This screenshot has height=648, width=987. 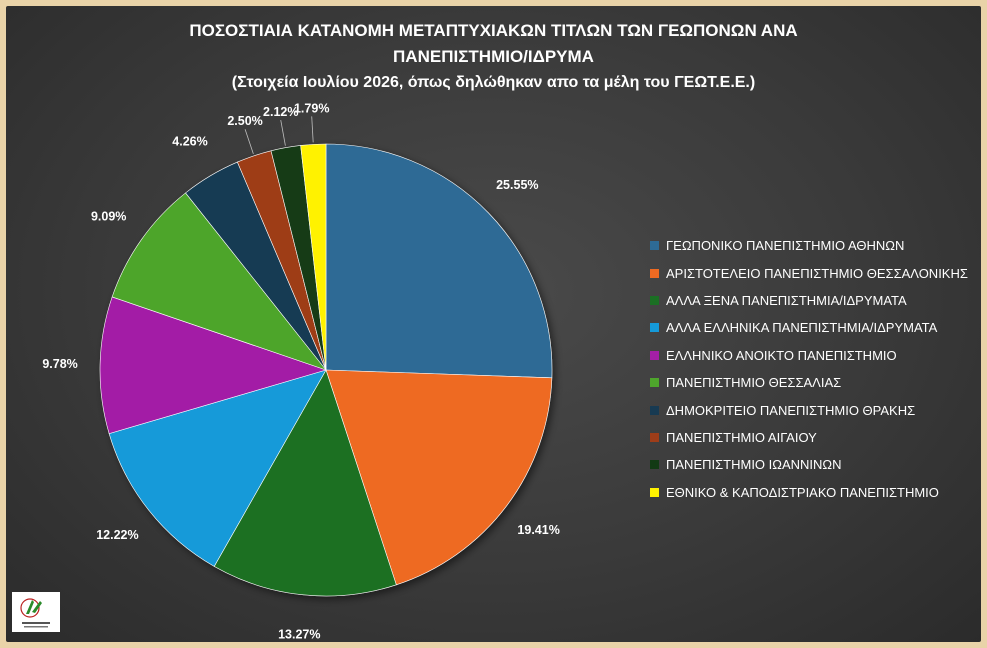 I want to click on slice-data-label: 9.78%, so click(x=59, y=364).